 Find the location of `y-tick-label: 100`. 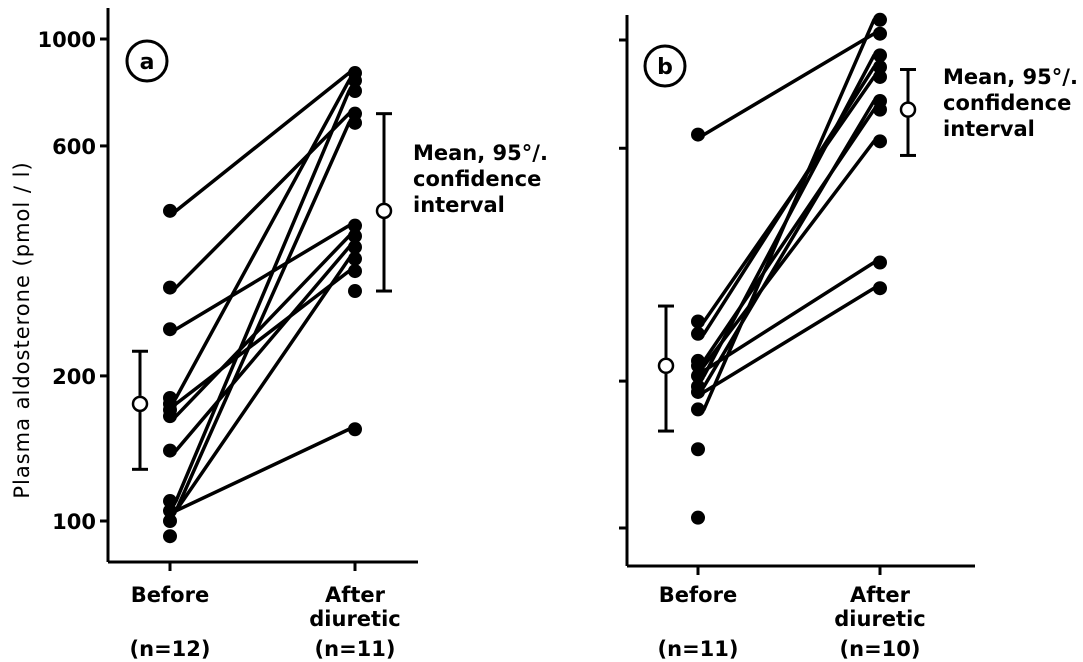

y-tick-label: 100 is located at coordinates (74, 522).